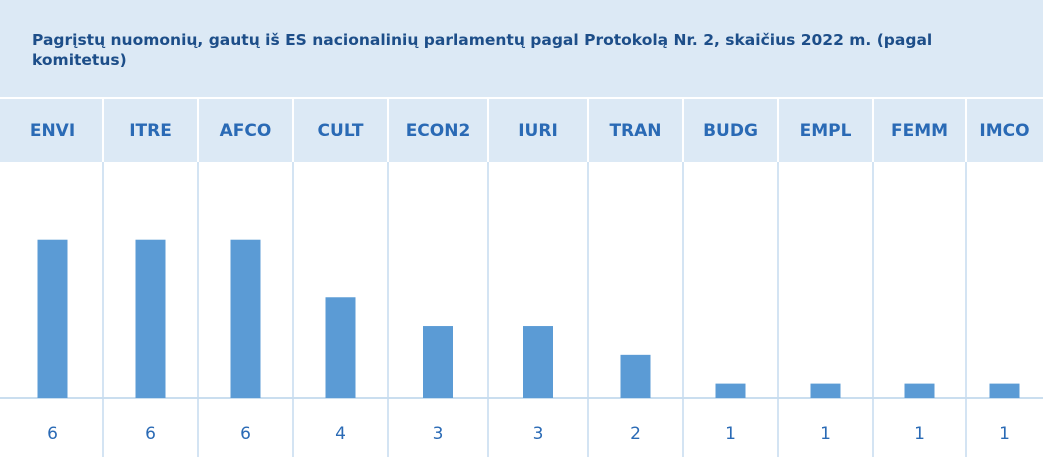  I want to click on column-header: BUDG, so click(730, 131).